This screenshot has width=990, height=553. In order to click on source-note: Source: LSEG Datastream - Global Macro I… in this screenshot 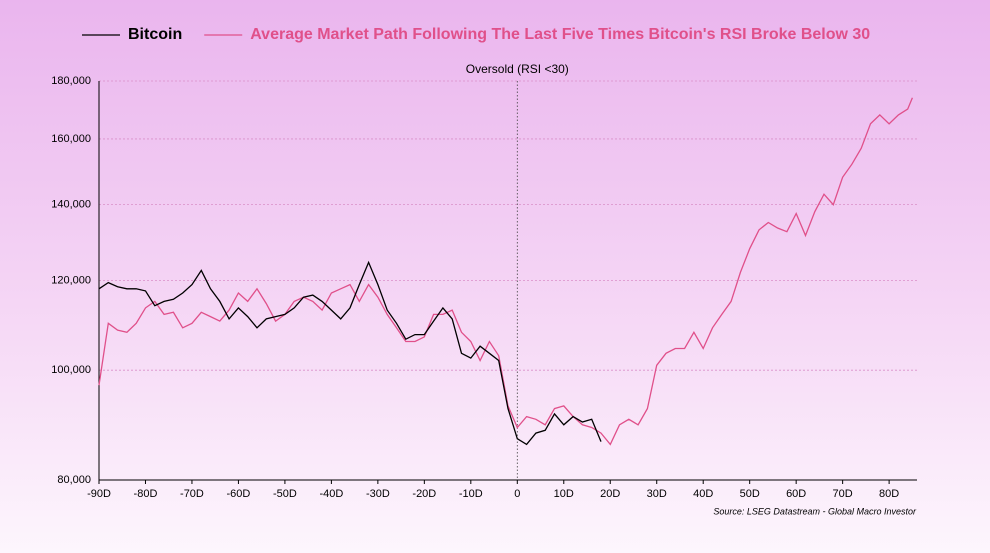, I will do `click(815, 511)`.